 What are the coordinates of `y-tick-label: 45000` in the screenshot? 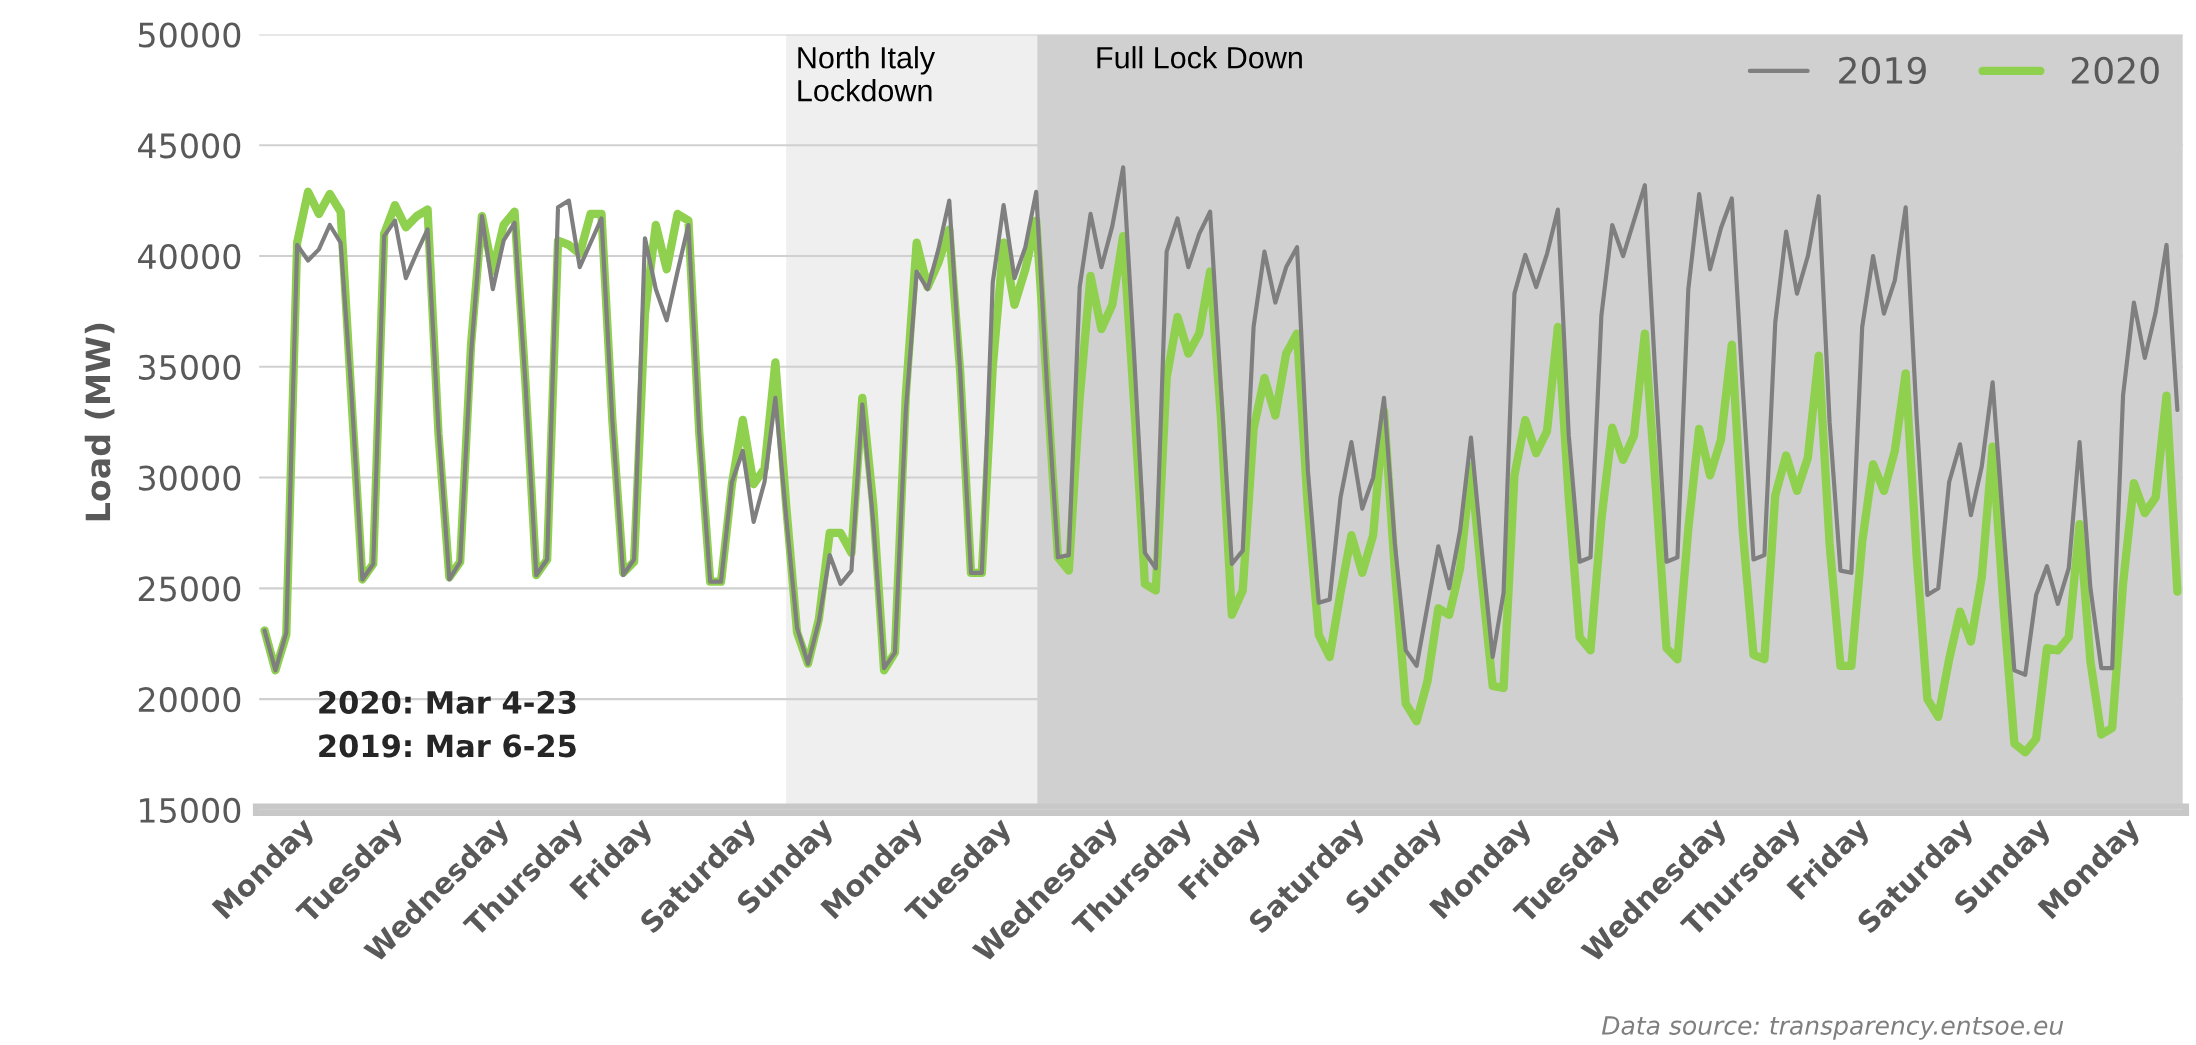 It's located at (189, 146).